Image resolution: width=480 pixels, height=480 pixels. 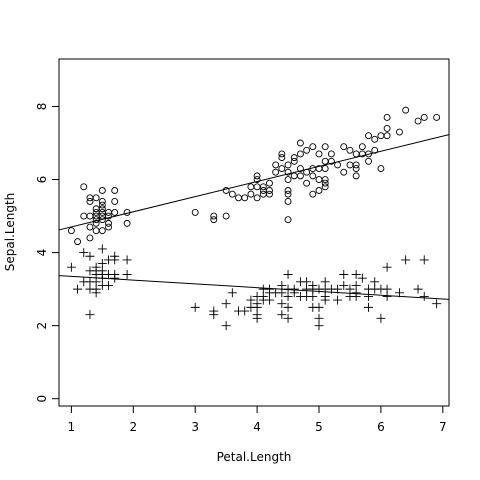 What do you see at coordinates (257, 420) in the screenshot?
I see `x-axis: 1 2 3 4 5 6 7` at bounding box center [257, 420].